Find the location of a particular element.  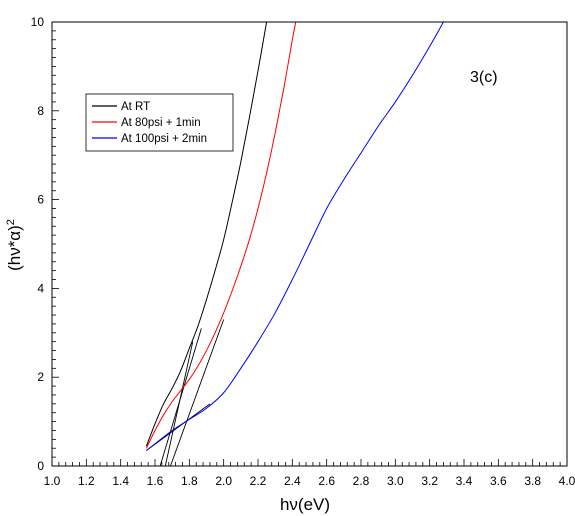

x-tick-label: 1.0 is located at coordinates (52, 481).